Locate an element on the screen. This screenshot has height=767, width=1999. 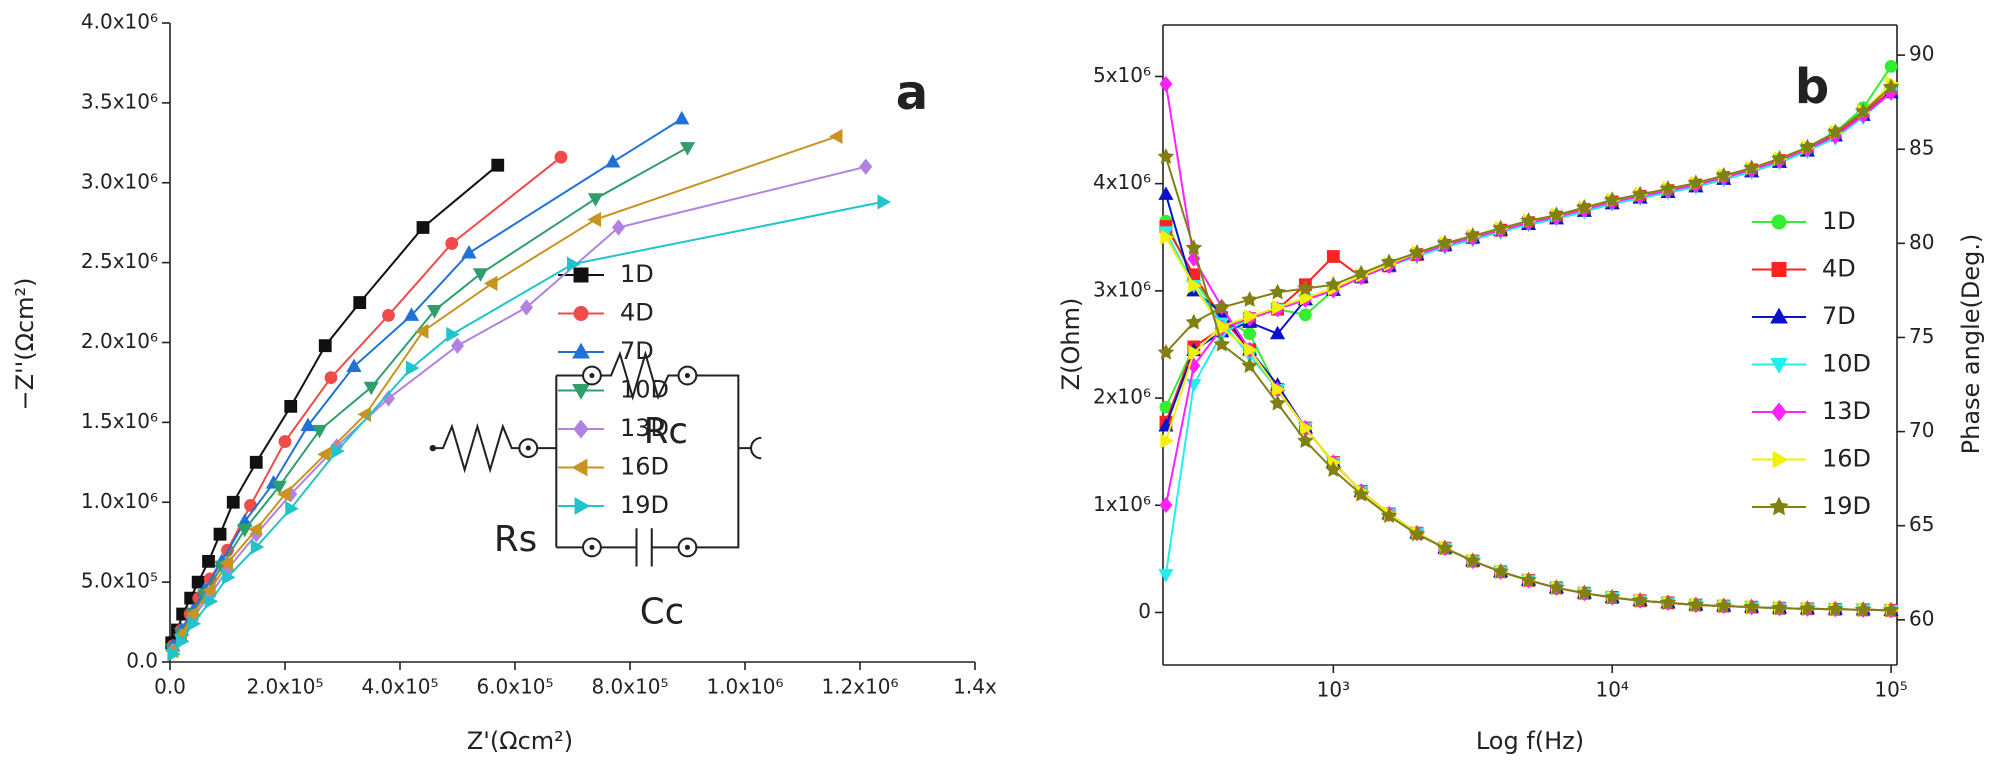
capacitor-cc is located at coordinates (639, 547).